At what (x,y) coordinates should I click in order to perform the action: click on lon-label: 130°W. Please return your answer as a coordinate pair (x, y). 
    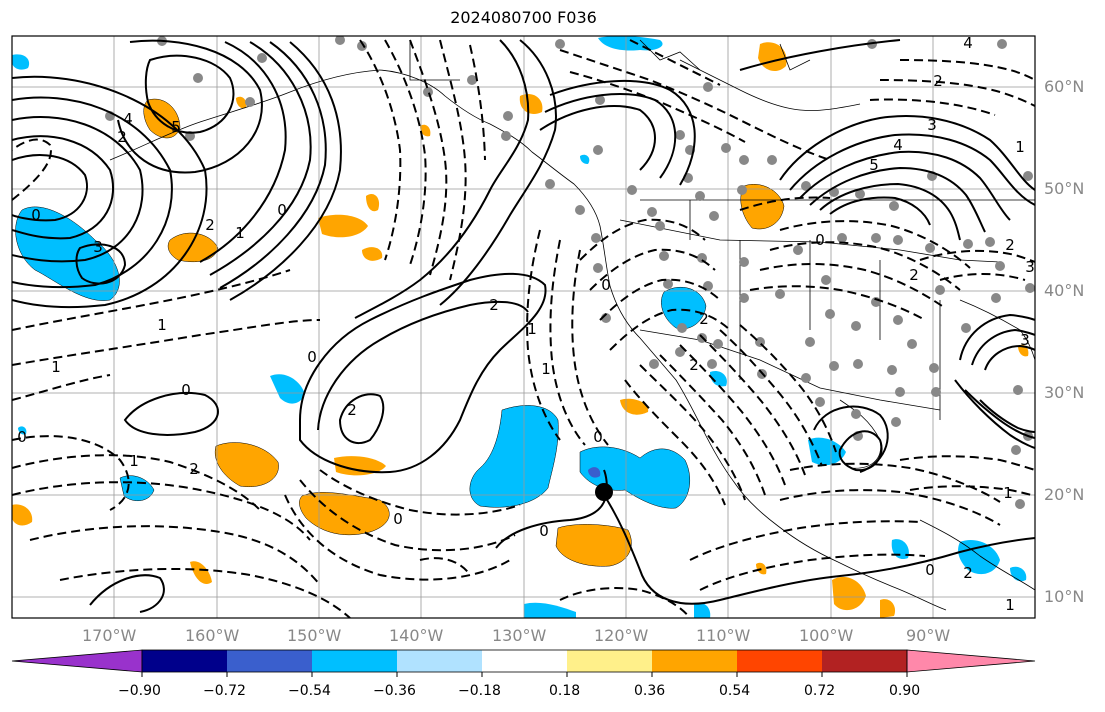
    Looking at the image, I should click on (519, 635).